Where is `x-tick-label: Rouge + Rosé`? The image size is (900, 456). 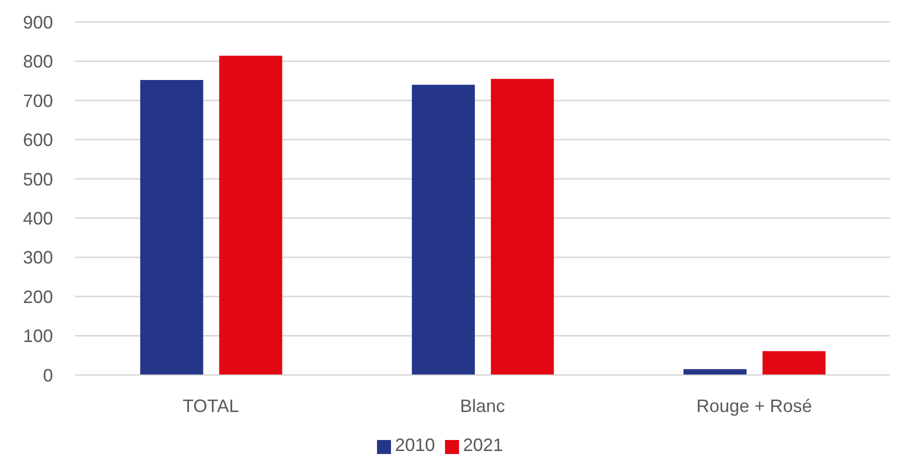 x-tick-label: Rouge + Rosé is located at coordinates (754, 406).